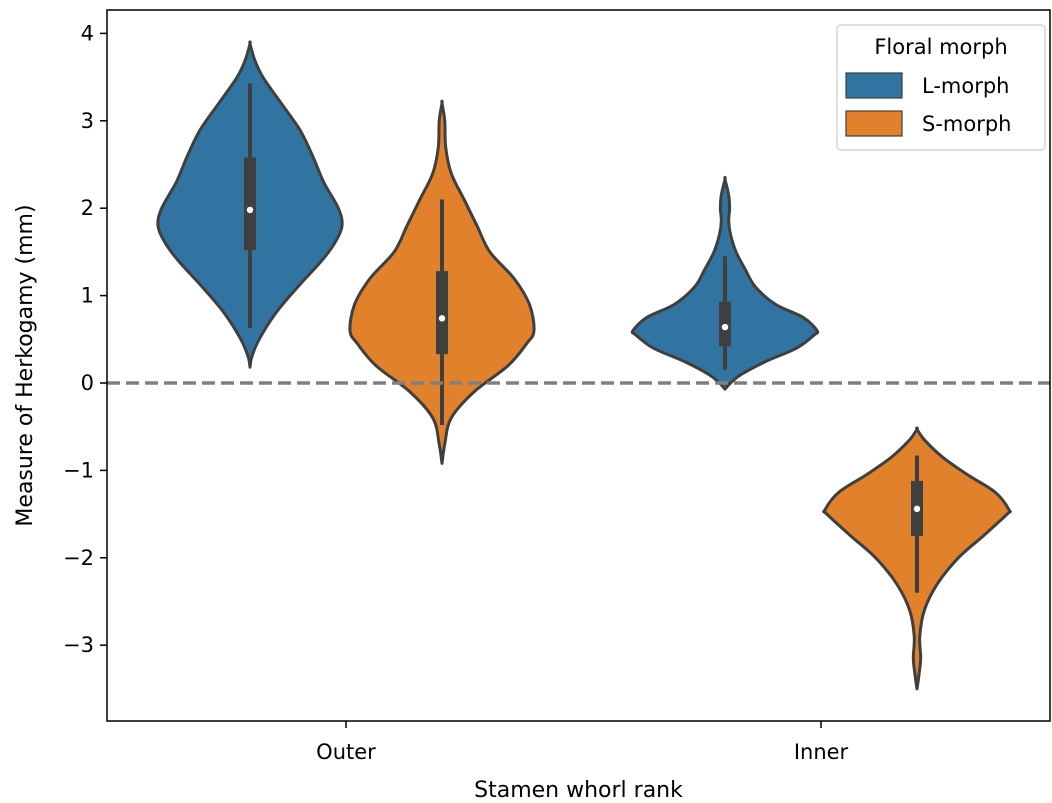  I want to click on legend-title: Floral morph, so click(940, 47).